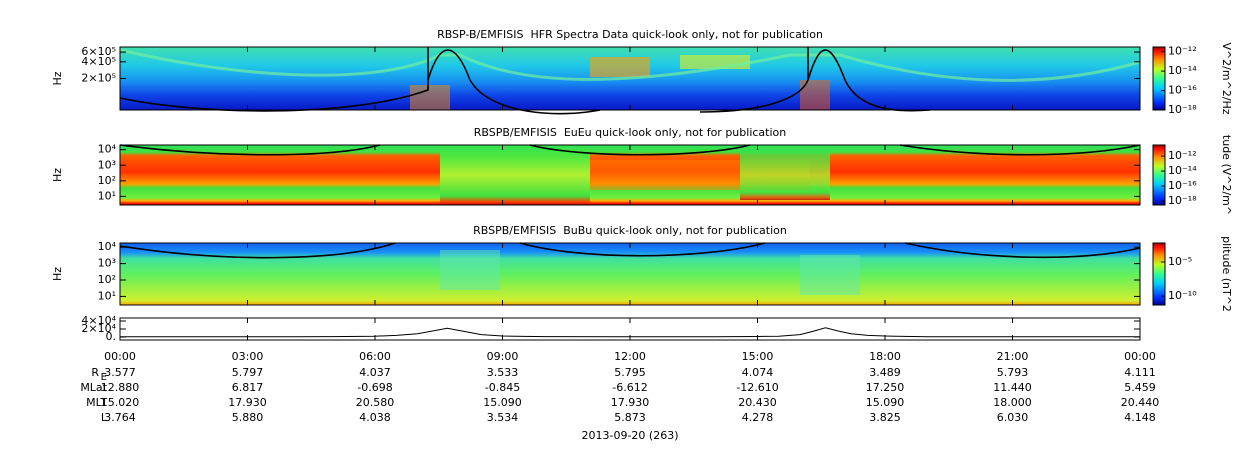  Describe the element at coordinates (1013, 372) in the screenshot. I see `ephemeris-value: 5.793` at that location.